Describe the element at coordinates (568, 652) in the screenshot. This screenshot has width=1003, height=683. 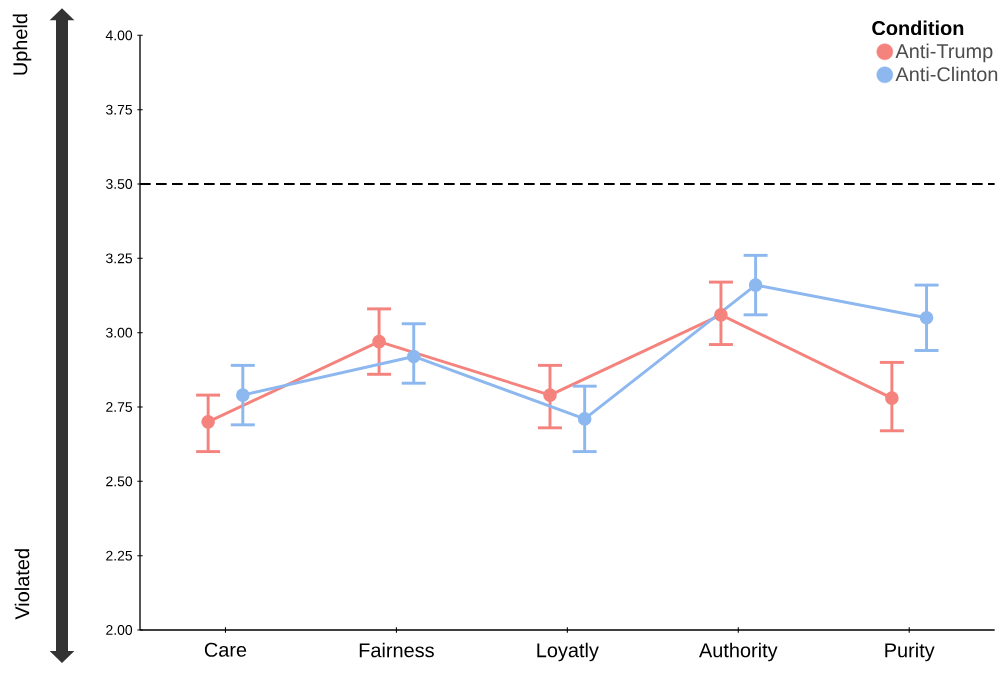
I see `x-tick-label: Loyatly` at that location.